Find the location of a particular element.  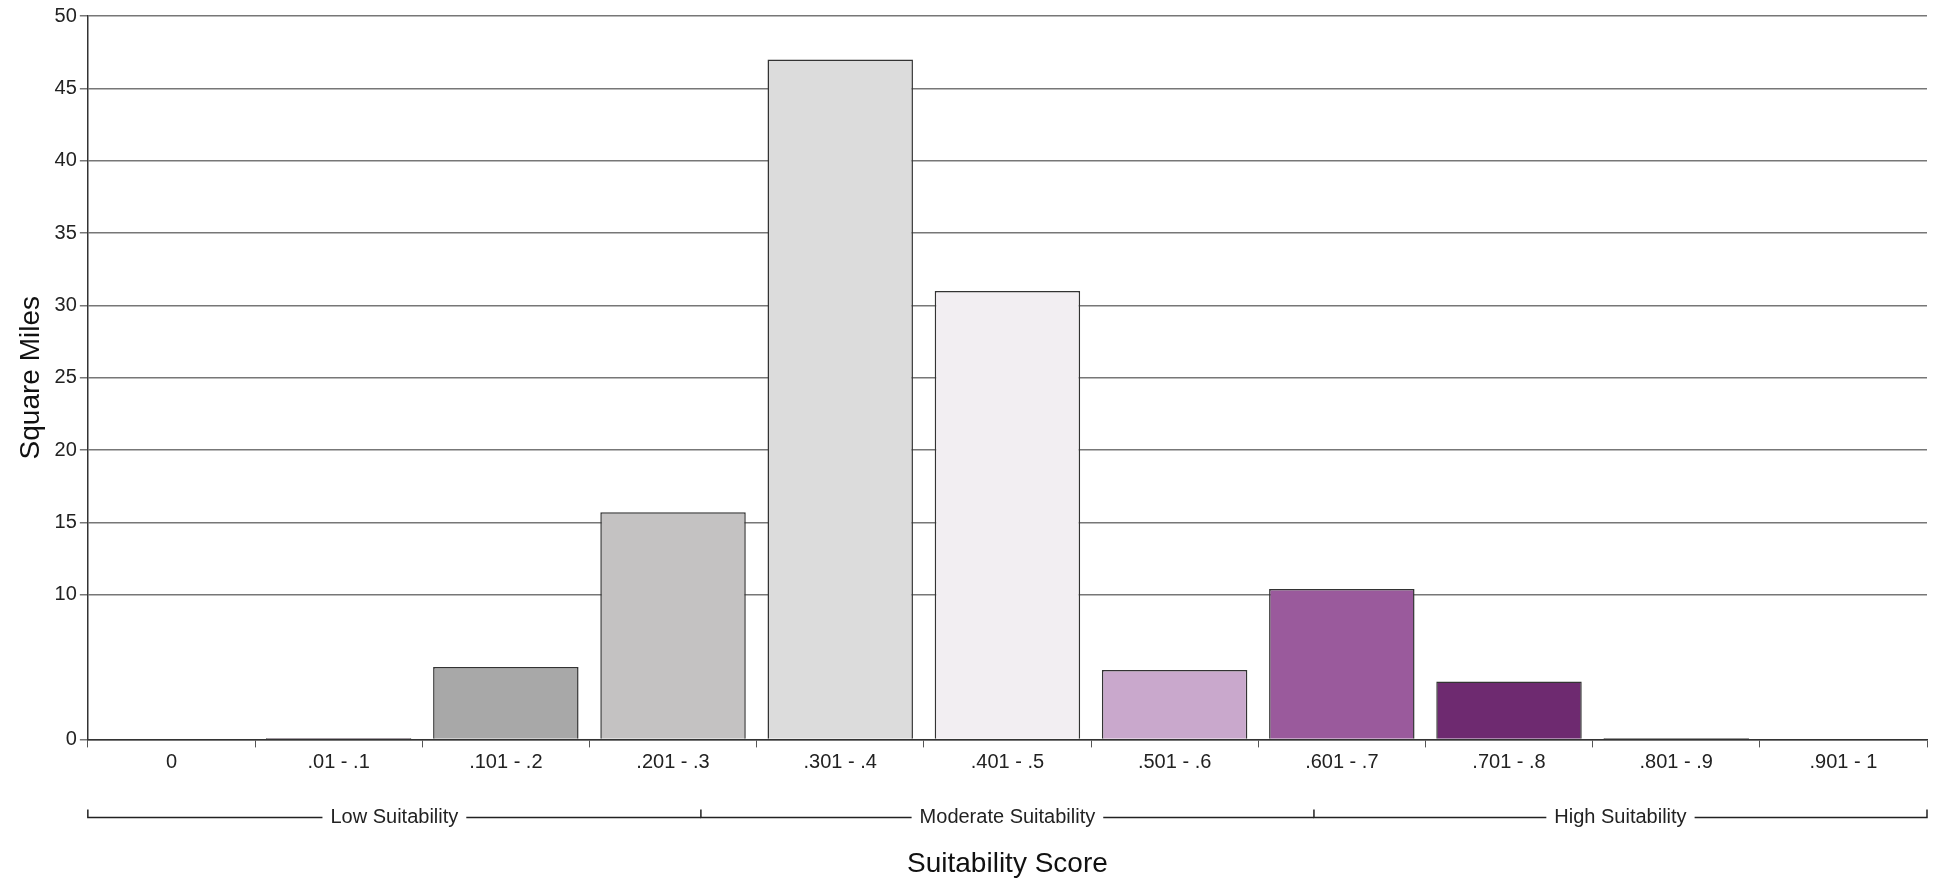

x-tick-label: .201 - .3 is located at coordinates (673, 760).